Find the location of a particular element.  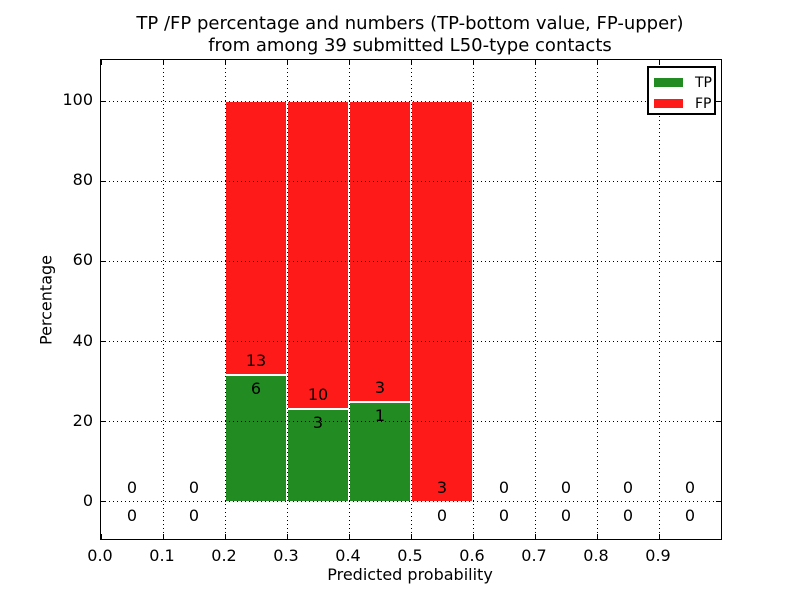

x-tick-label: 0.7 is located at coordinates (534, 555).